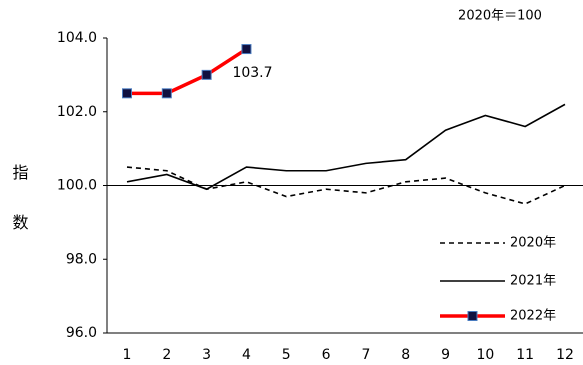  What do you see at coordinates (533, 316) in the screenshot?
I see `legend-label: 2022年` at bounding box center [533, 316].